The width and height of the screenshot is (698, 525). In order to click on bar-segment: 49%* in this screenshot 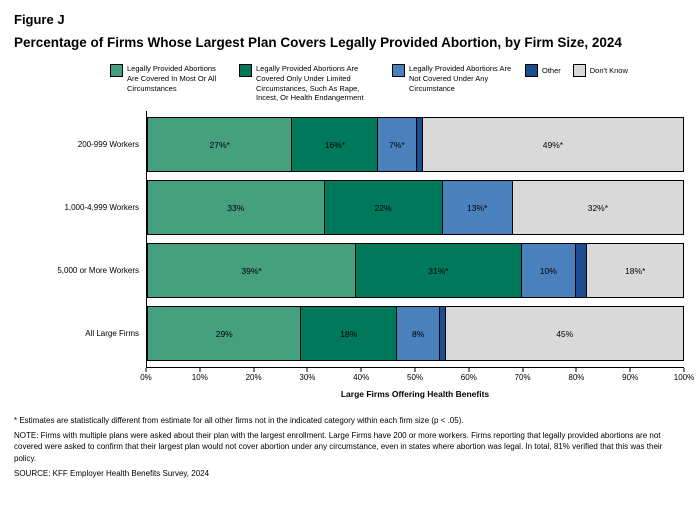, I will do `click(552, 145)`.